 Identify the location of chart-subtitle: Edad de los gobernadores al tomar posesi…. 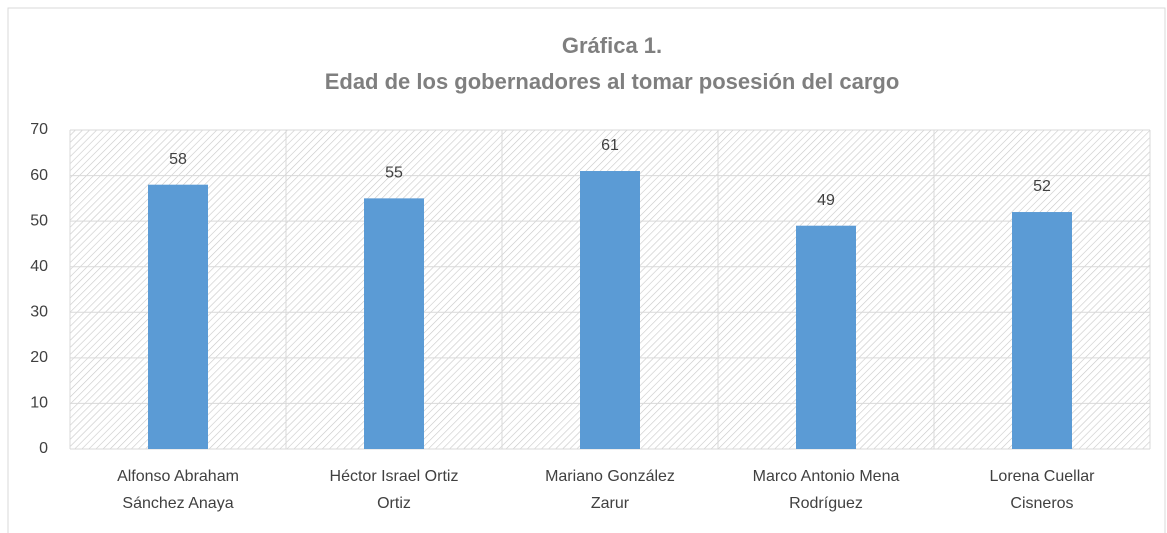
(612, 81).